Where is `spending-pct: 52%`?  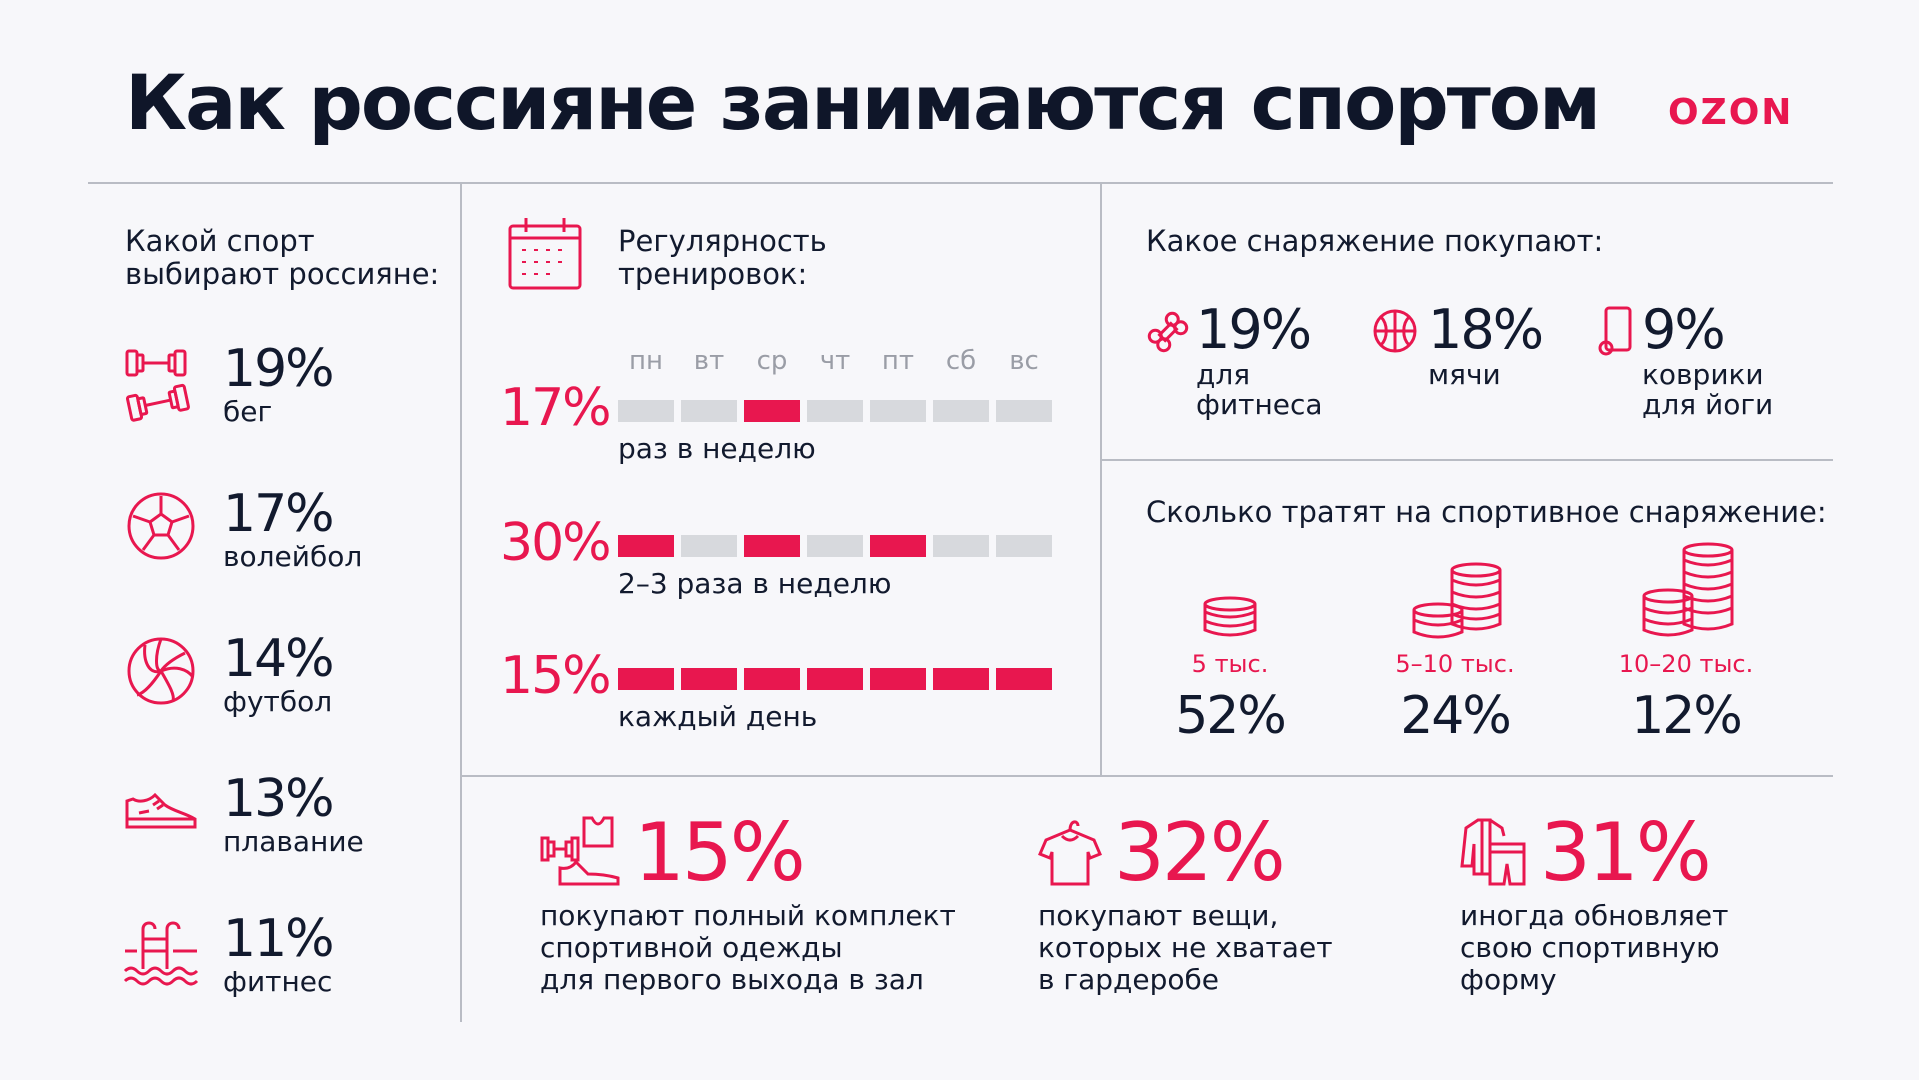
spending-pct: 52% is located at coordinates (1231, 716).